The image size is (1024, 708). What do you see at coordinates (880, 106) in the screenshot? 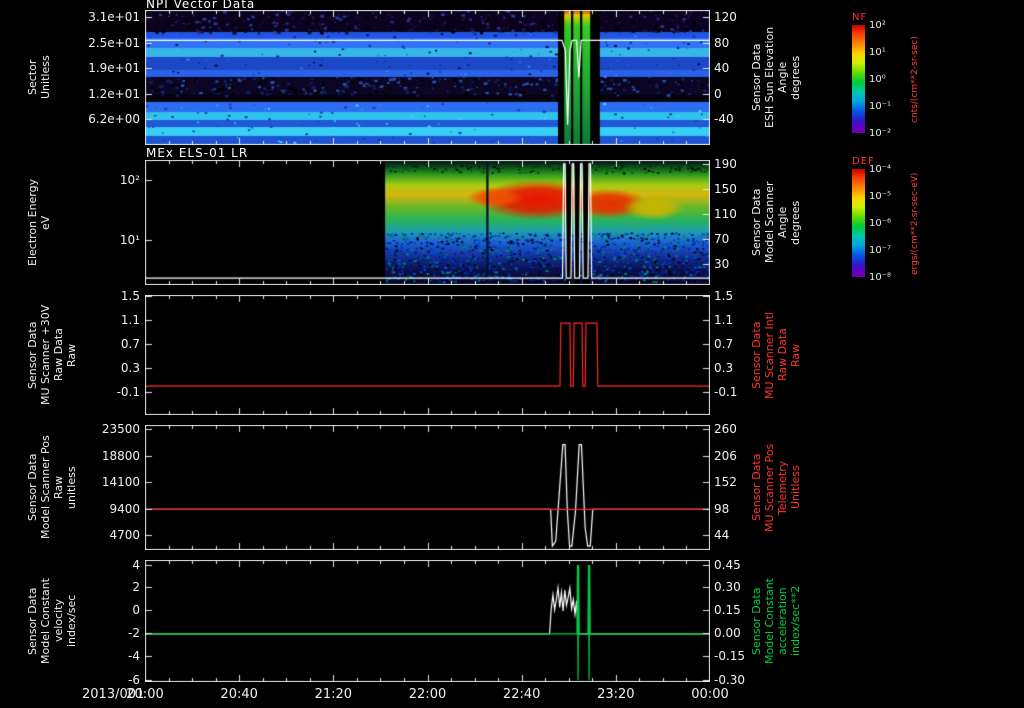
I see `colorbar-tick-label: 10⁻¹` at bounding box center [880, 106].